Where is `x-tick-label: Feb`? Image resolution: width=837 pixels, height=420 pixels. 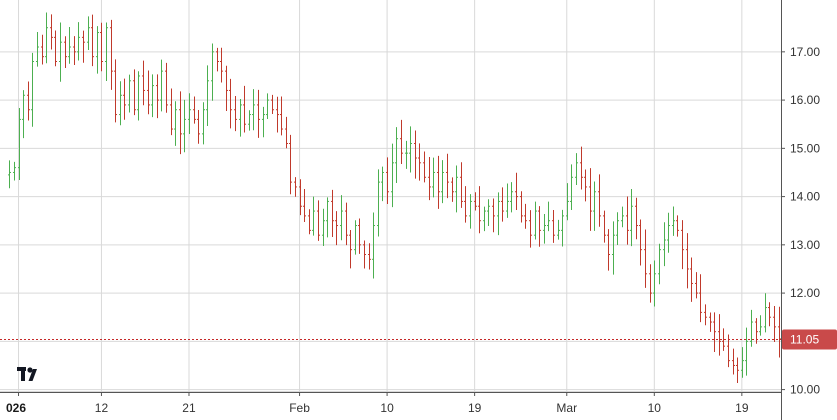
x-tick-label: Feb is located at coordinates (299, 408).